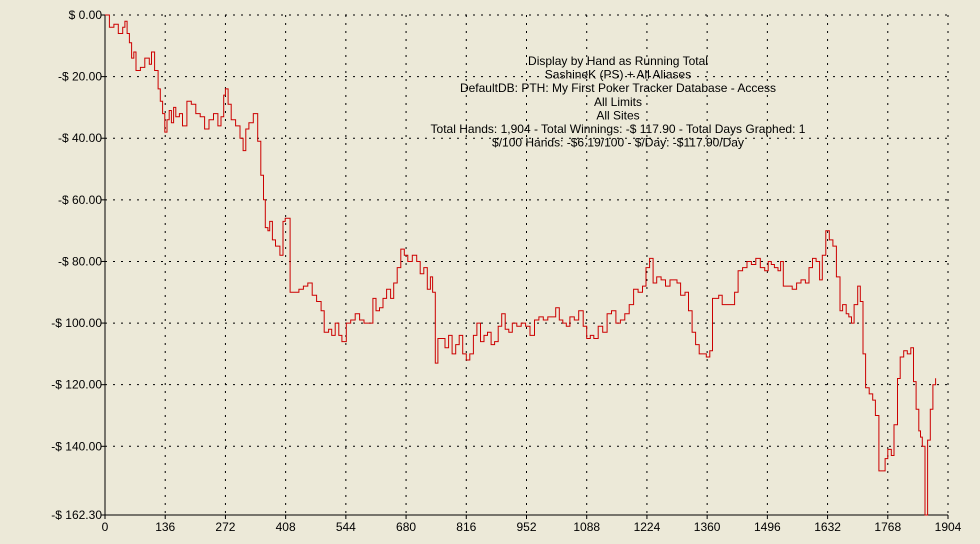 The width and height of the screenshot is (980, 544). I want to click on x-tick-label: 952, so click(526, 527).